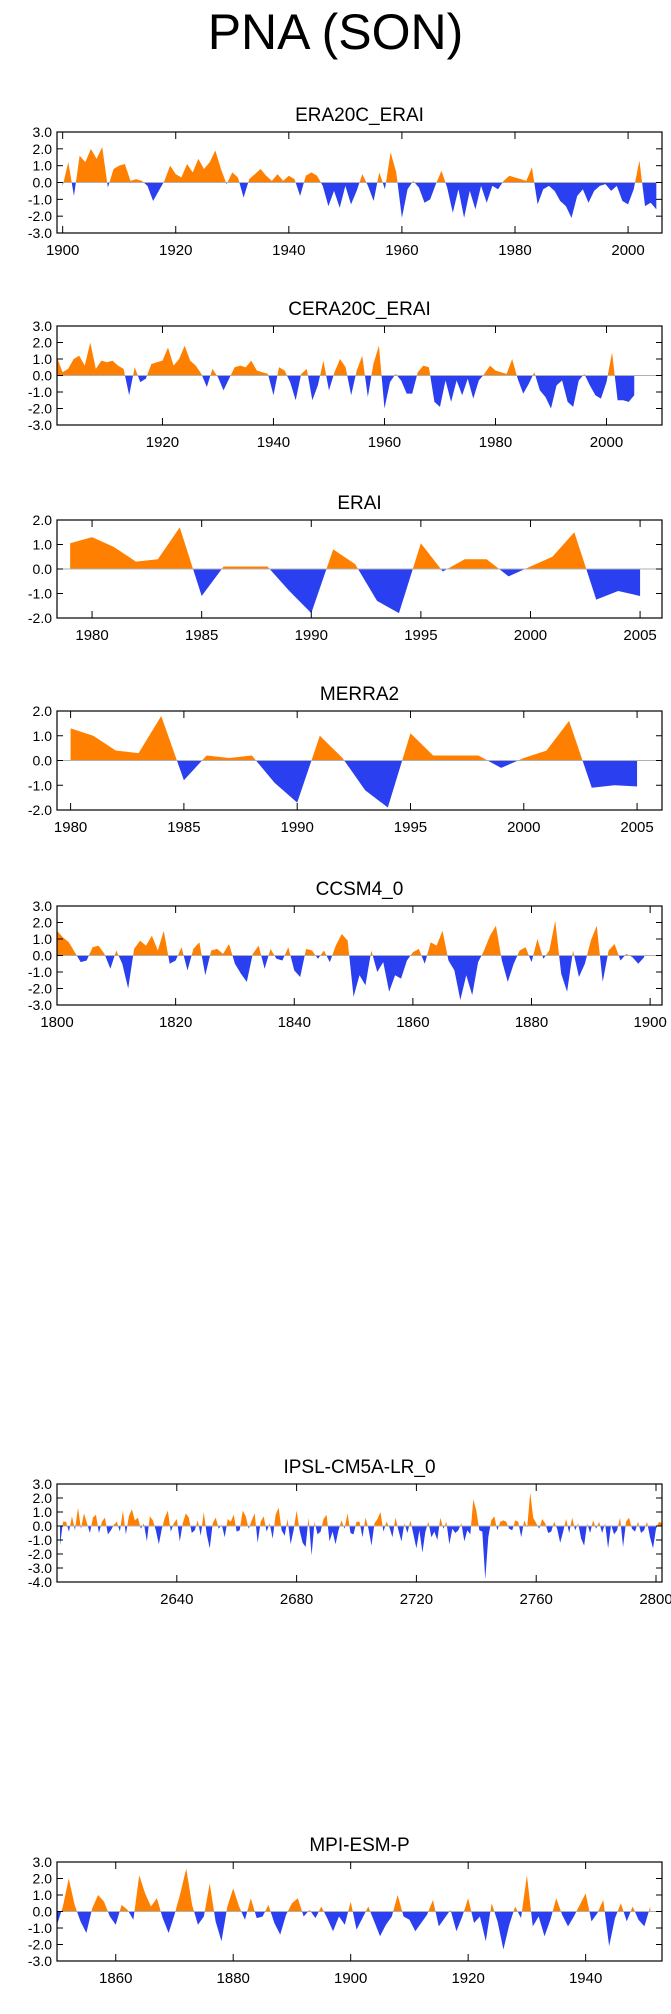 Image resolution: width=671 pixels, height=2014 pixels. I want to click on x-tick-label: 2680, so click(296, 1599).